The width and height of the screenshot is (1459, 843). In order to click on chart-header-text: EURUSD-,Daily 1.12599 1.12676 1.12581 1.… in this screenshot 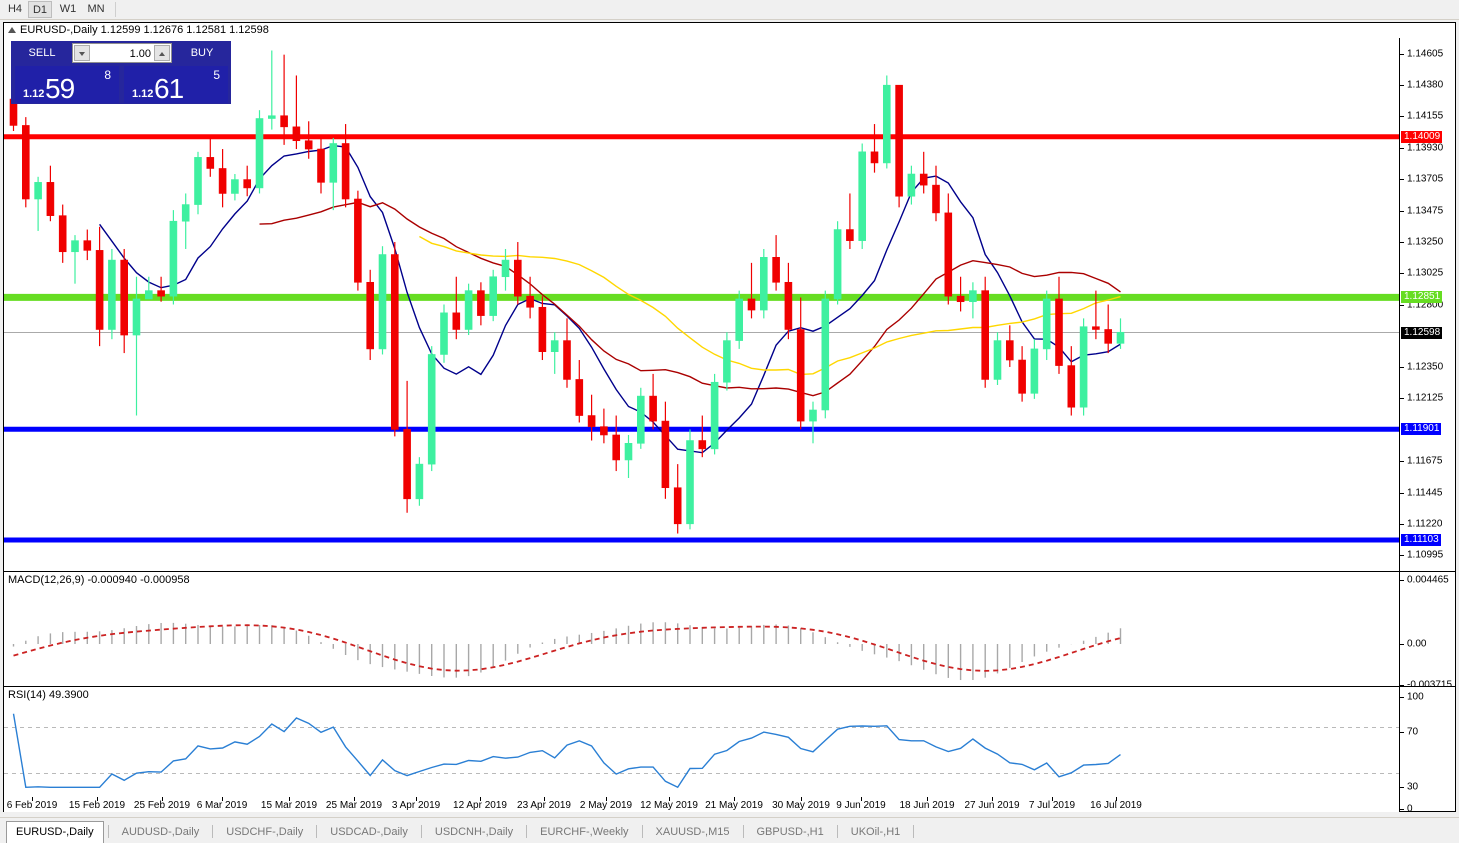, I will do `click(144, 30)`.